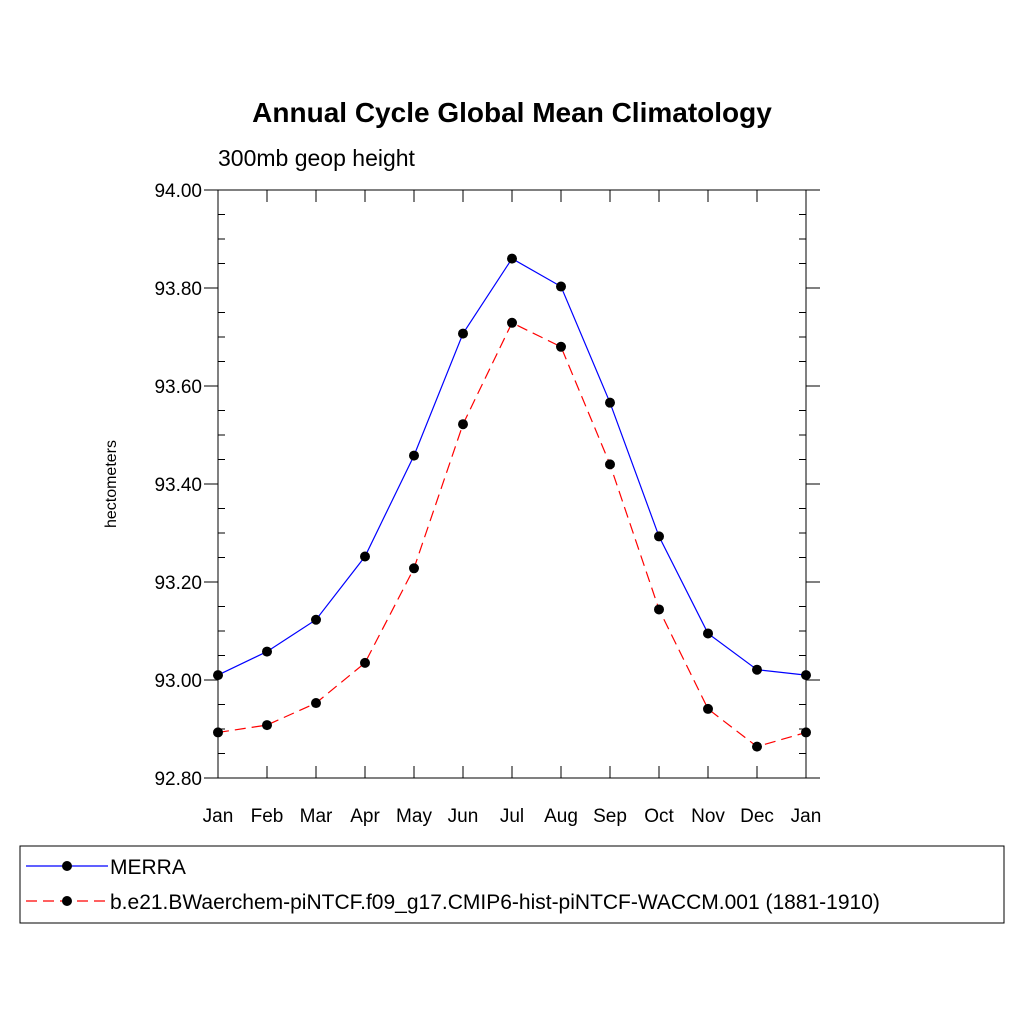 The height and width of the screenshot is (1024, 1024). I want to click on legend-box, so click(512, 884).